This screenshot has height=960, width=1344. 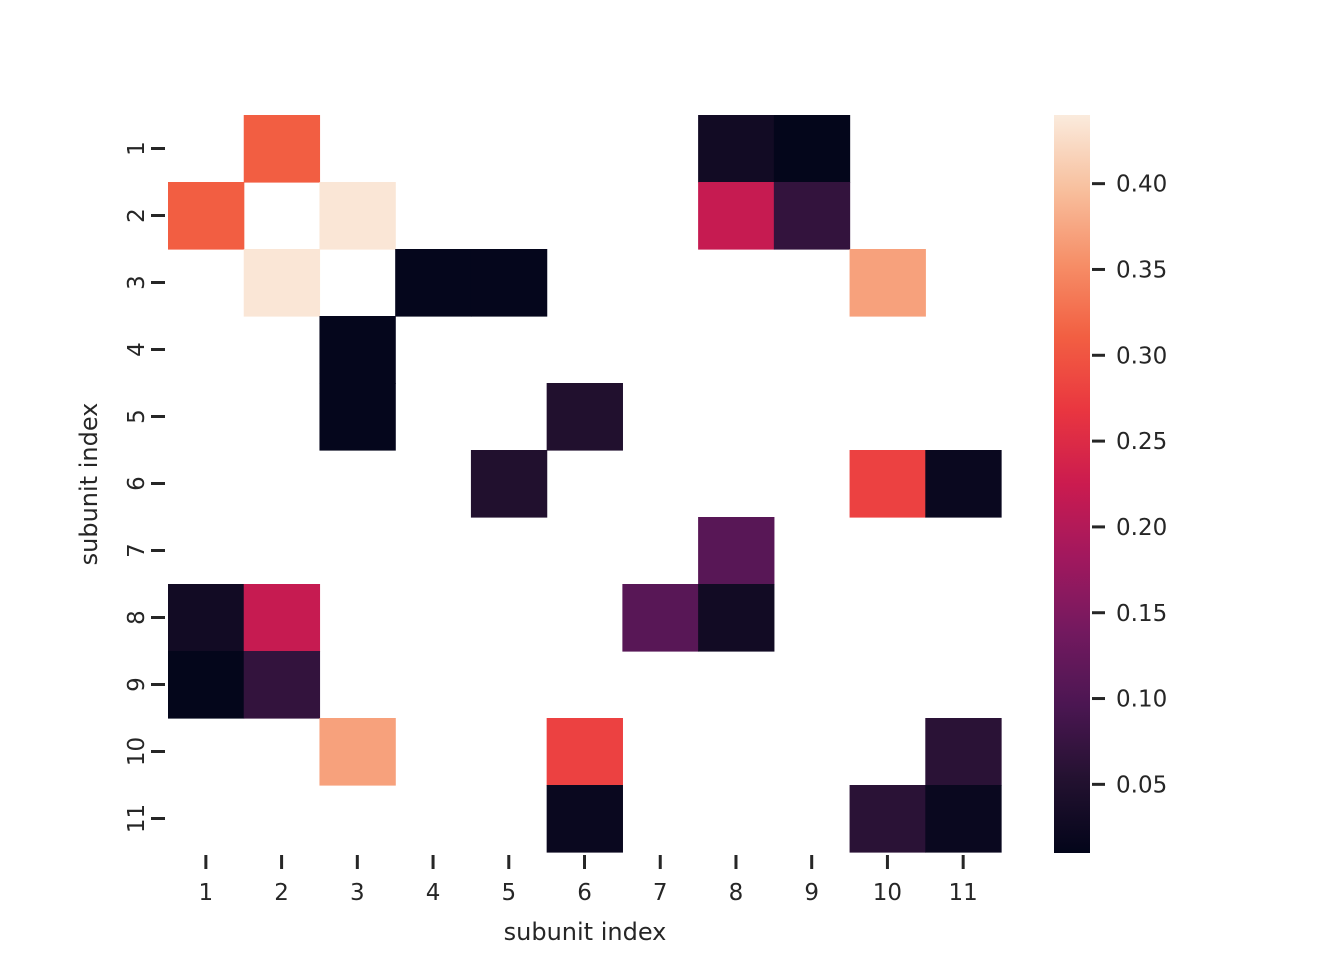 What do you see at coordinates (584, 819) in the screenshot?
I see `heatmap-cell-r11-c6` at bounding box center [584, 819].